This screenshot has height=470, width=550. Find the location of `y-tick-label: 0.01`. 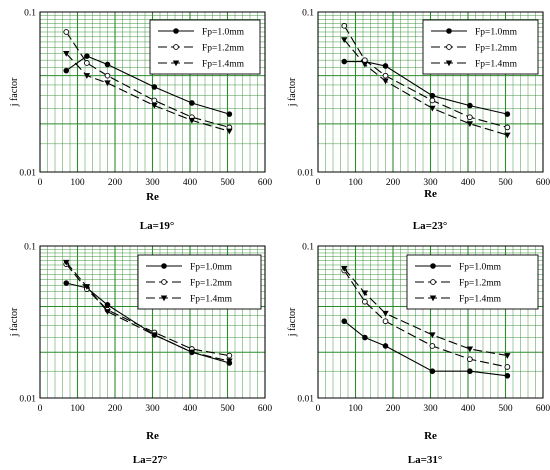

y-tick-label: 0.01 is located at coordinates (27, 174).